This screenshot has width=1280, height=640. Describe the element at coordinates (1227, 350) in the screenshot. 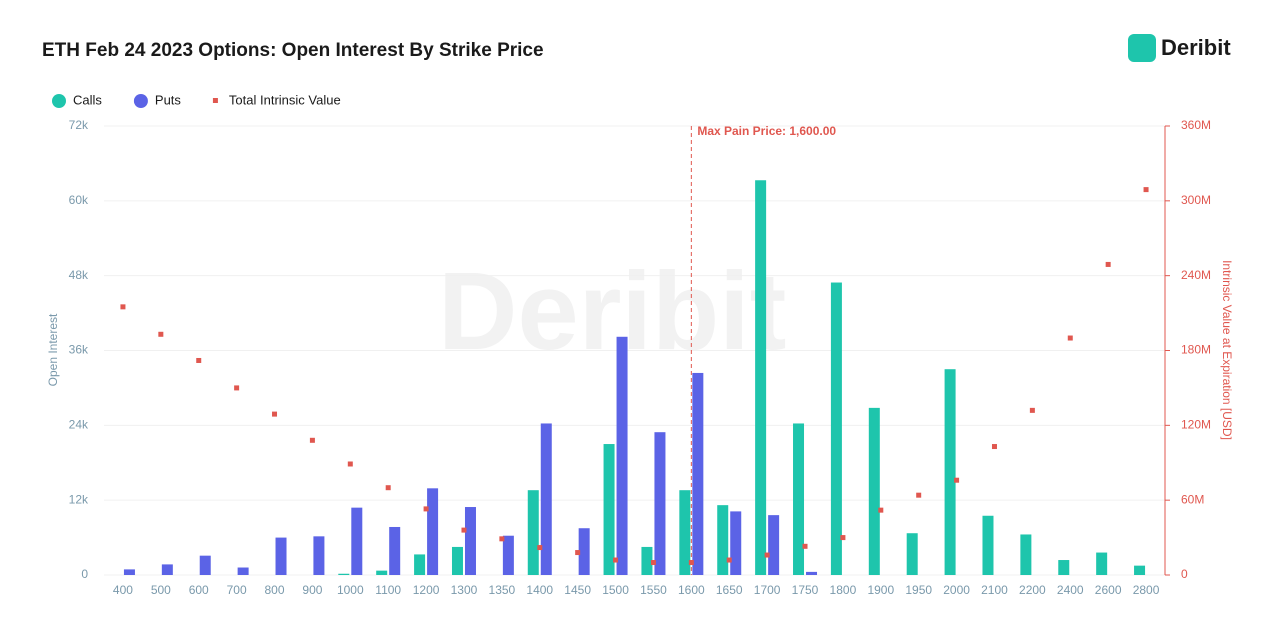

I see `y2-axis-title: Intrinsic Value at Expiration [USD]` at that location.